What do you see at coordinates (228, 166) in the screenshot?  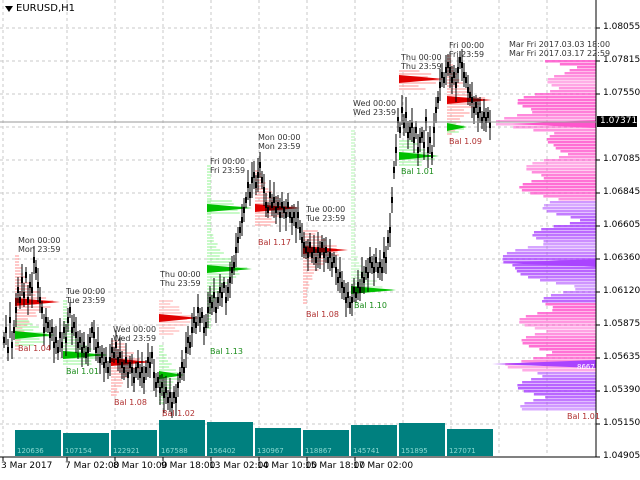 I see `session-time-label: Fri 00:00 Fri 23:59` at bounding box center [228, 166].